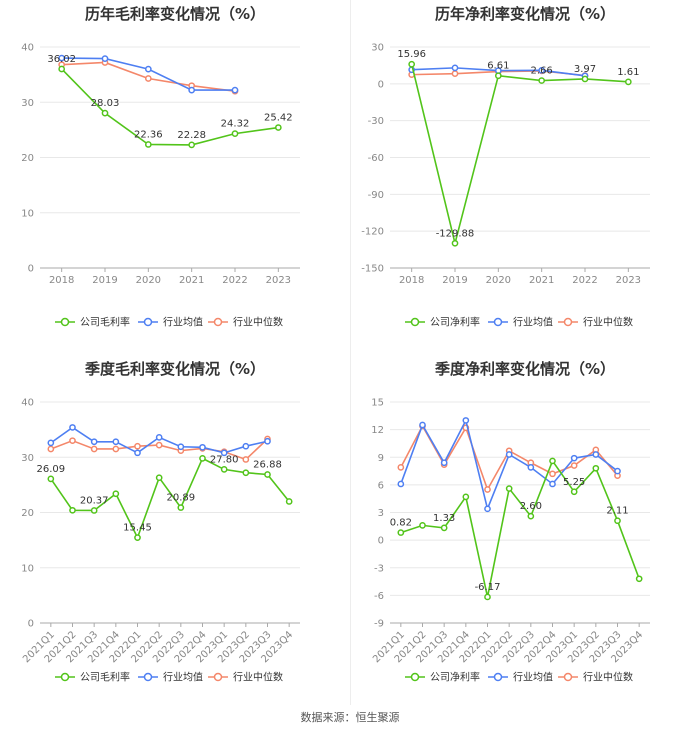  Describe the element at coordinates (498, 66) in the screenshot. I see `data-label: 6.61` at that location.